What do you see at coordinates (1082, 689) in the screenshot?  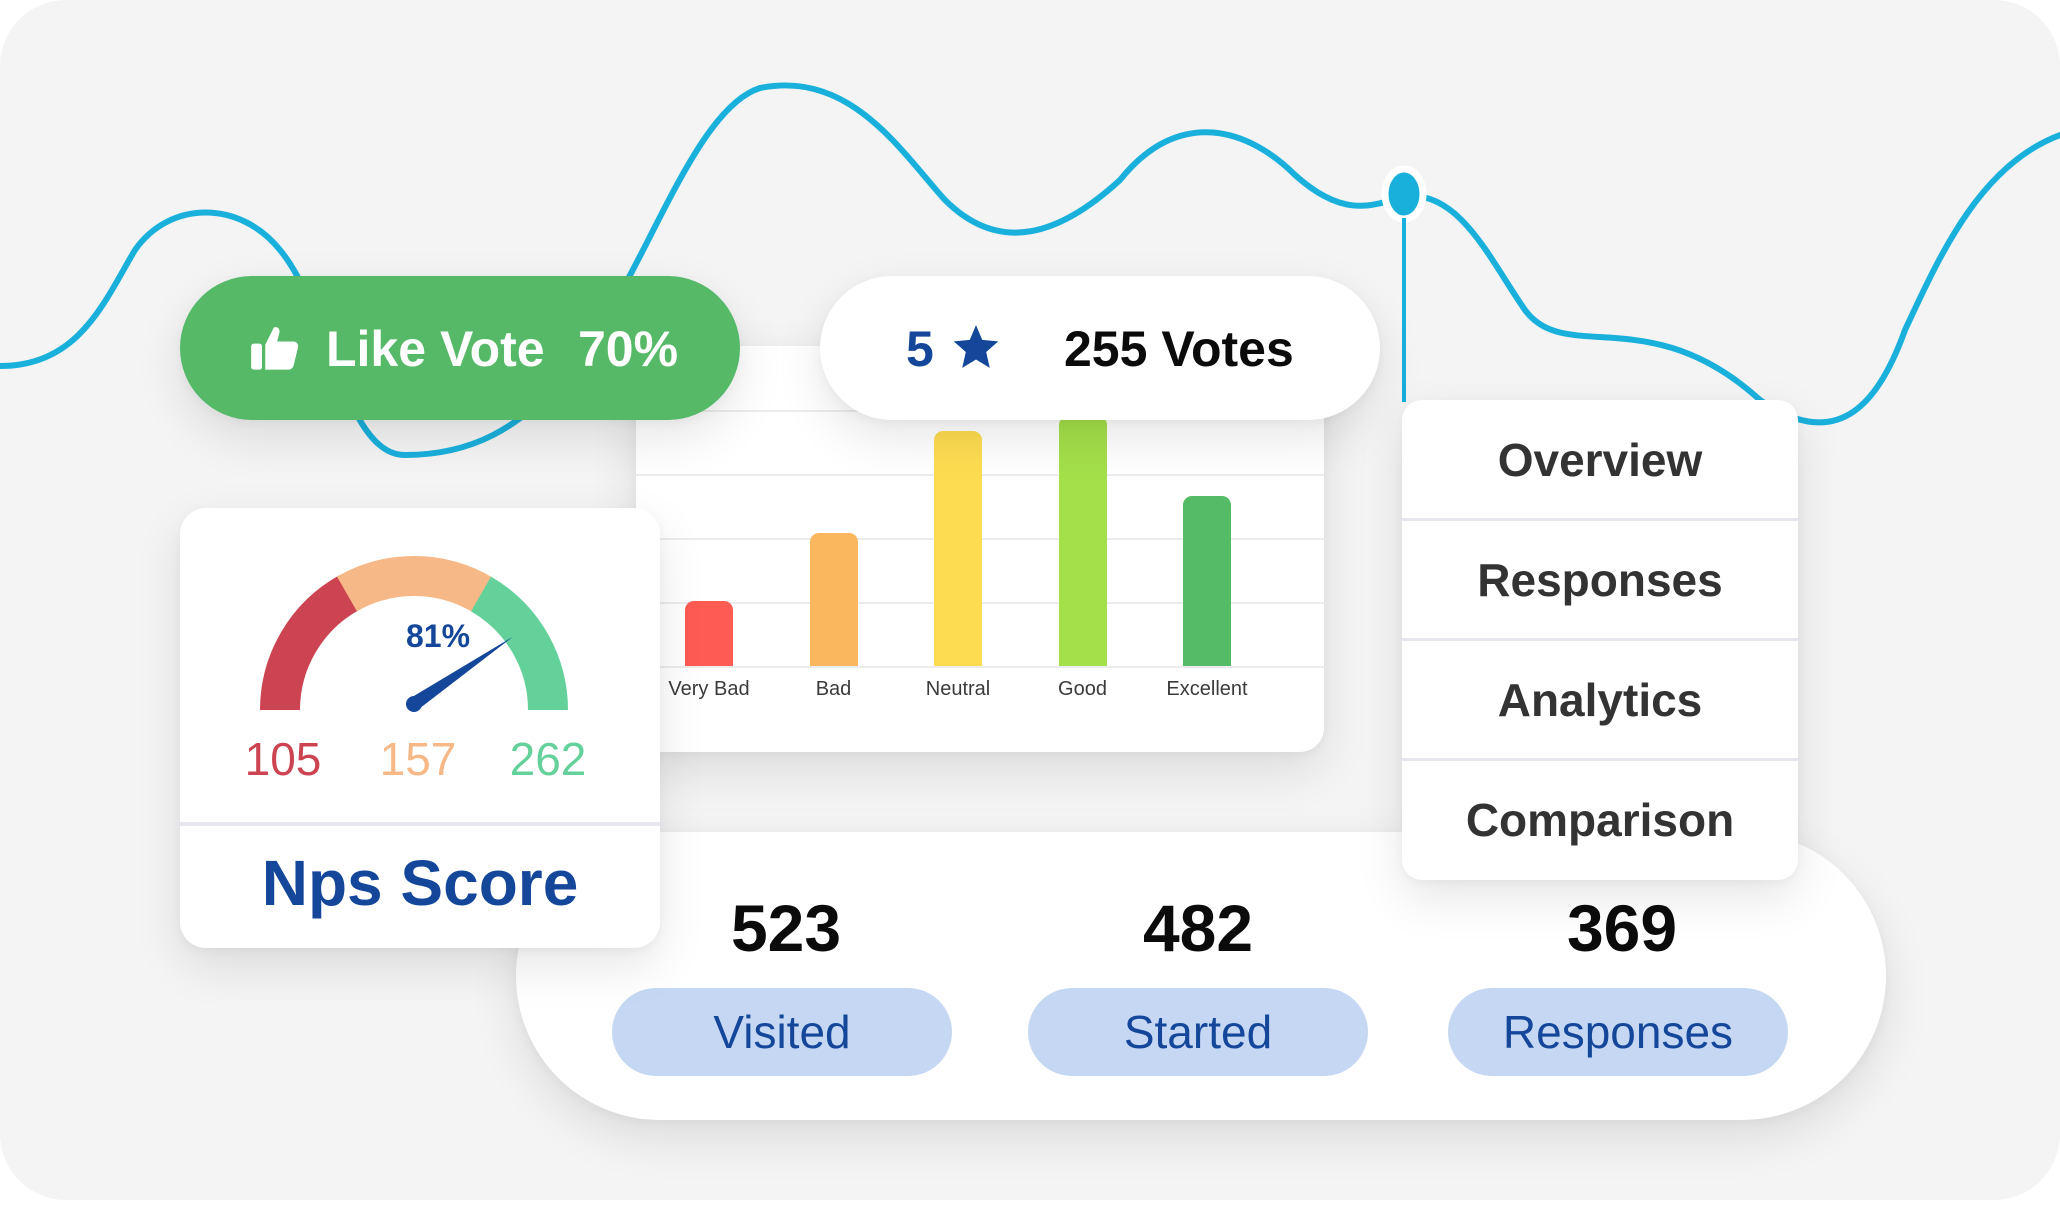 I see `bar-label: Good` at bounding box center [1082, 689].